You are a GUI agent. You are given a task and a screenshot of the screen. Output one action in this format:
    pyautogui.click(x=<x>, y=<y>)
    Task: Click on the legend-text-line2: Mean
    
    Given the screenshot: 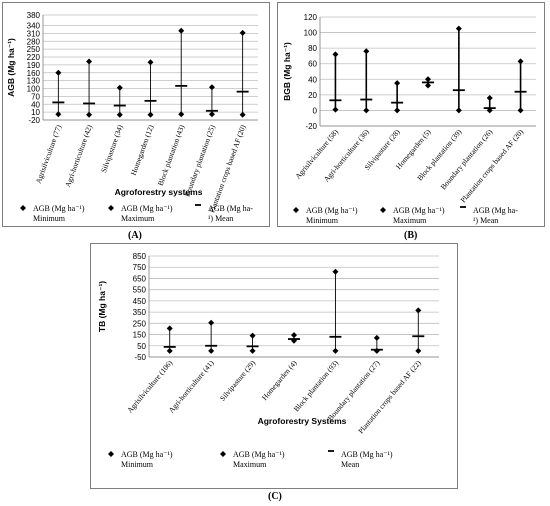 What is the action you would take?
    pyautogui.click(x=350, y=464)
    